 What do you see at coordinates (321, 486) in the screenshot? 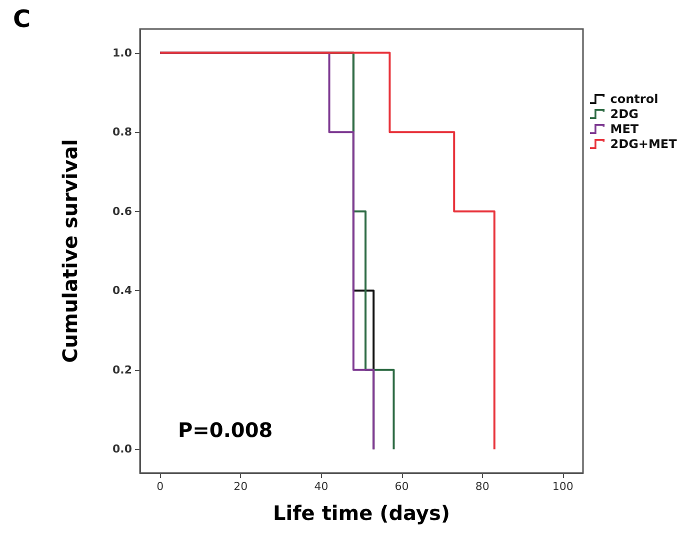
I see `x-tick-label: 40` at bounding box center [321, 486].